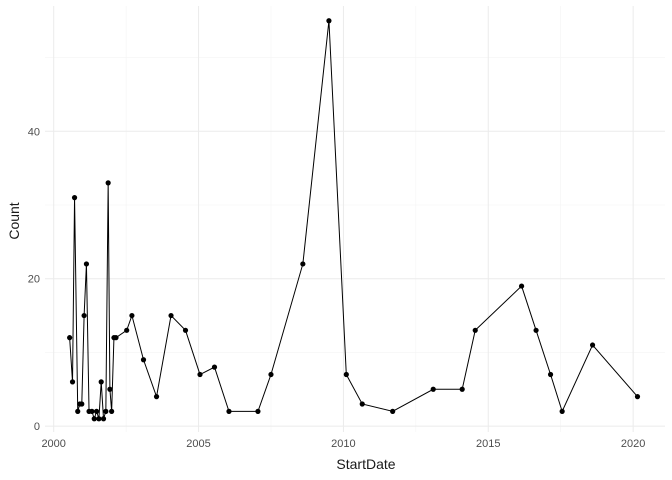 This screenshot has height=480, width=672. Describe the element at coordinates (343, 444) in the screenshot. I see `x-tick-label: 2010` at that location.